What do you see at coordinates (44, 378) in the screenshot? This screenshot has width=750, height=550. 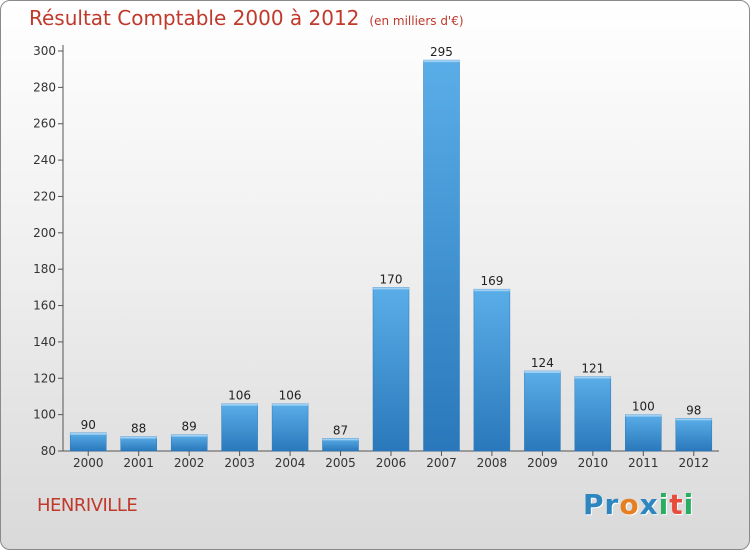 I see `y-tick-label: 120` at bounding box center [44, 378].